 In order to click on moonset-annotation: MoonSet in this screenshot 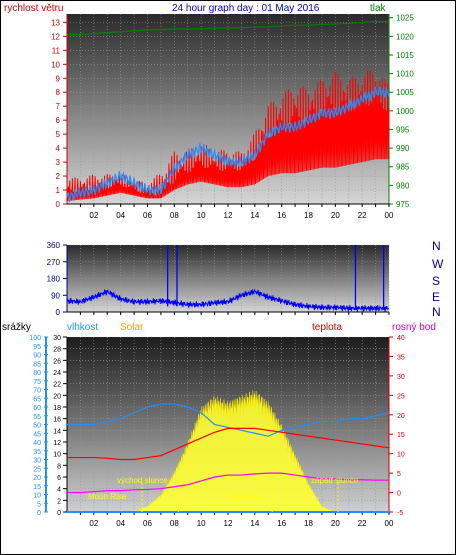, I will do `click(245, 496)`.